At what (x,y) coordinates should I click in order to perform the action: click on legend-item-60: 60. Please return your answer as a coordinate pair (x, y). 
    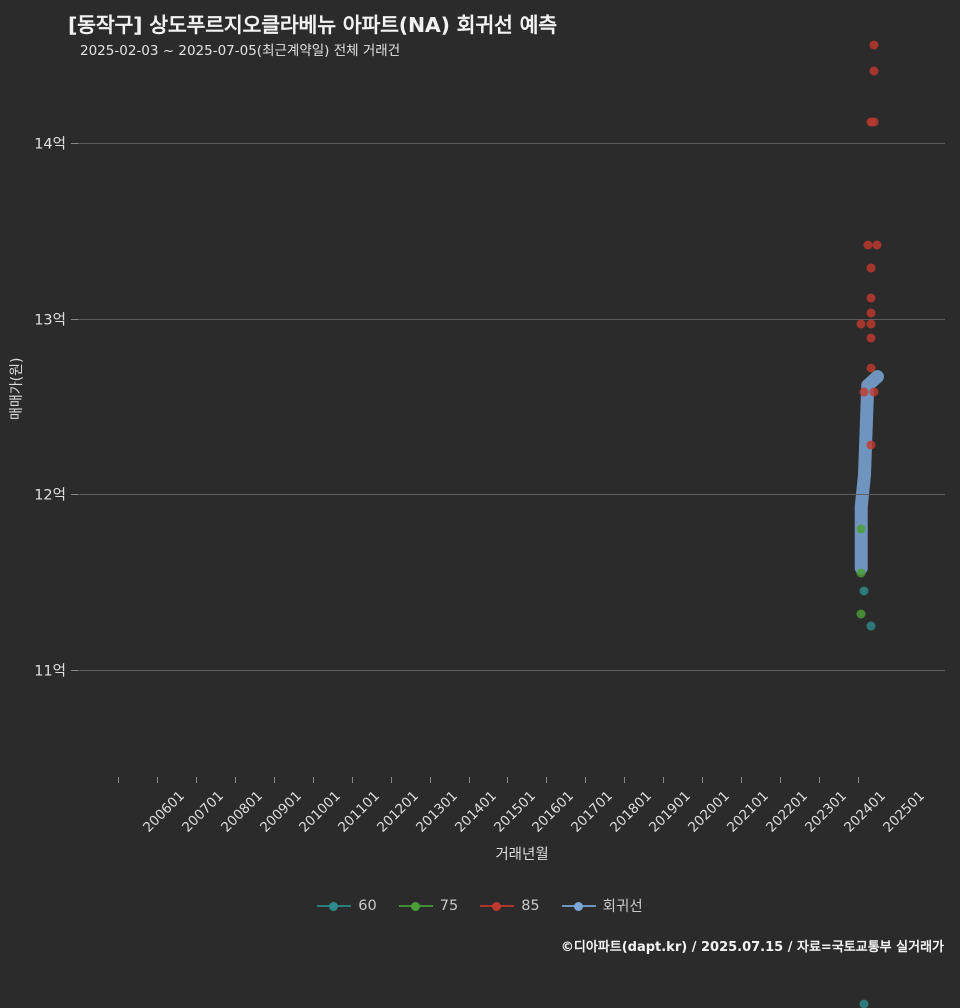
    Looking at the image, I should click on (347, 905).